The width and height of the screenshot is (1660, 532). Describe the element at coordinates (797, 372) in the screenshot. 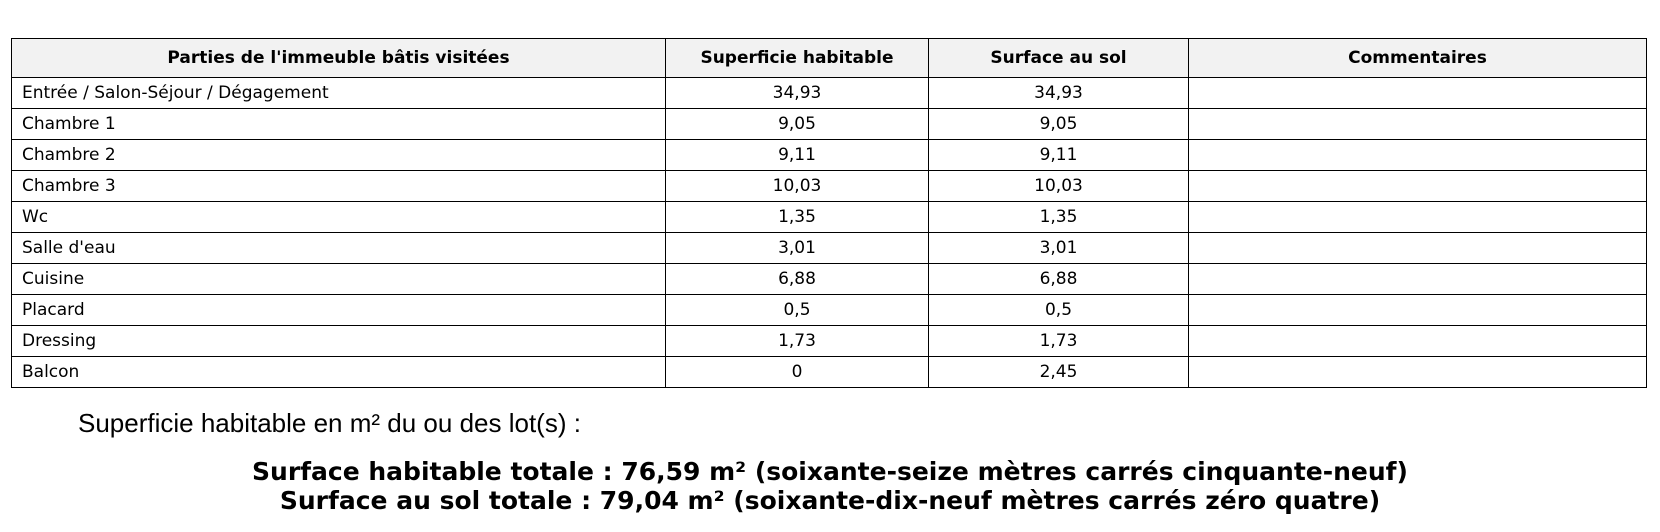

I see `area-value: 0` at that location.